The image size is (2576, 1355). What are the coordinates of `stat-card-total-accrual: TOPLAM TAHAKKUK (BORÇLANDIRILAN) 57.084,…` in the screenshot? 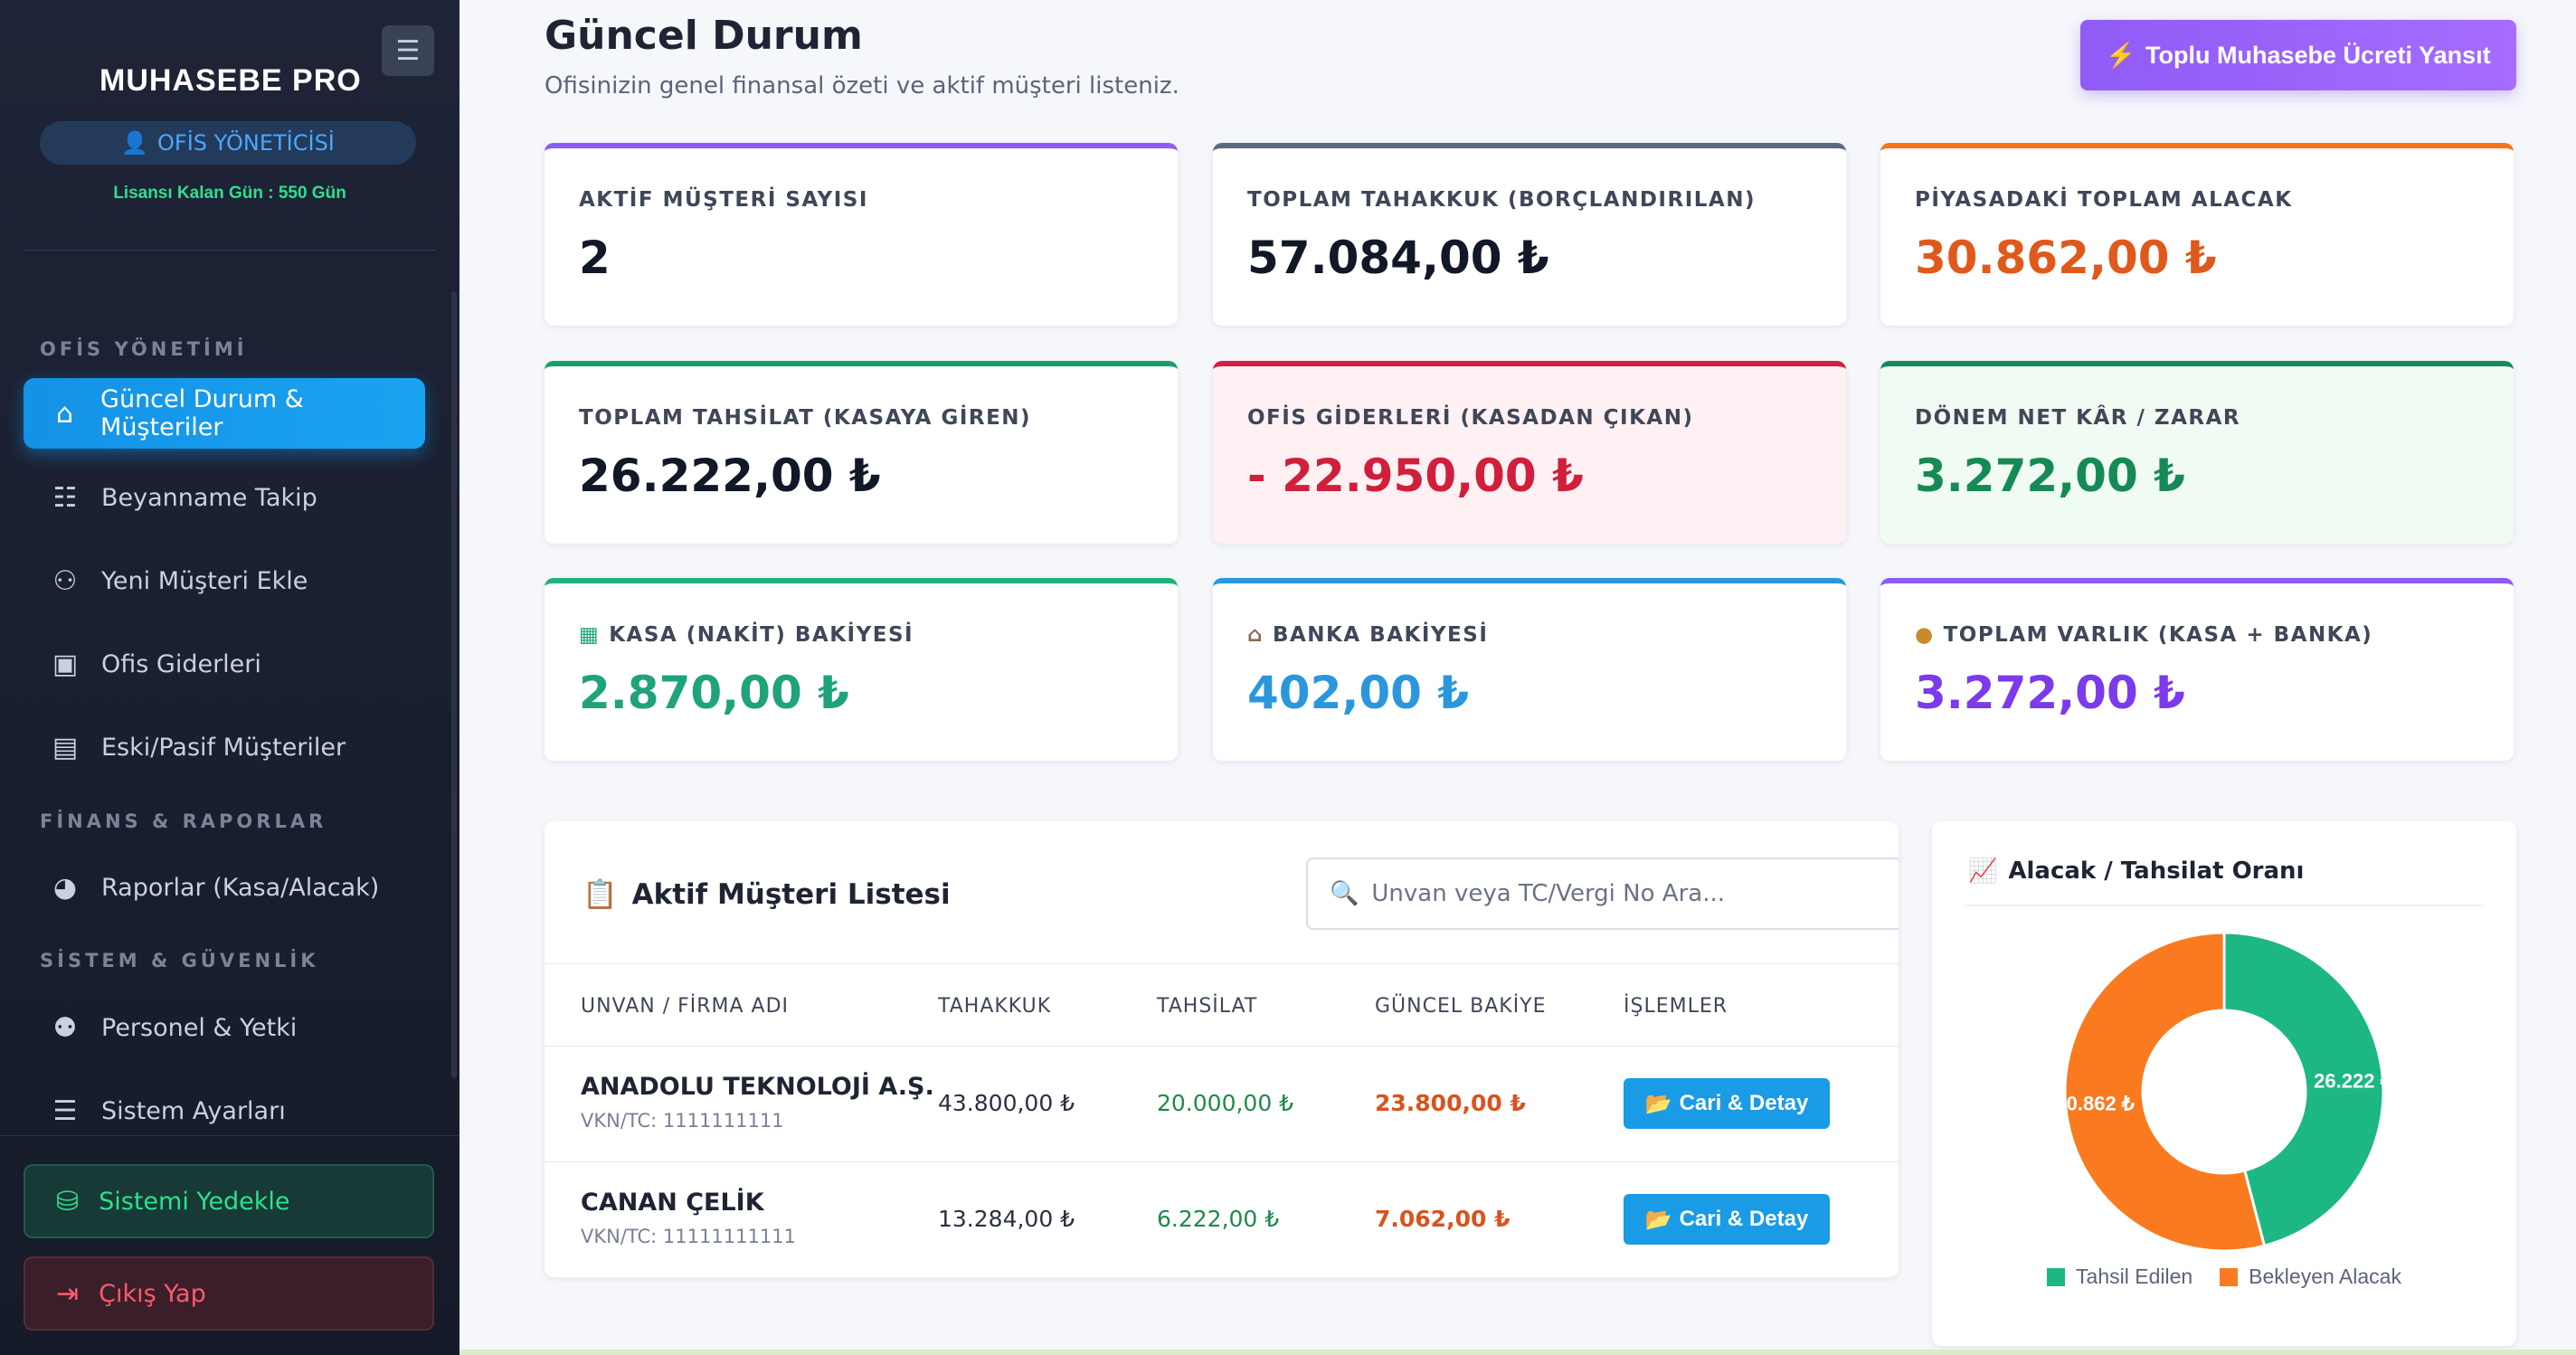 It's located at (1530, 234).